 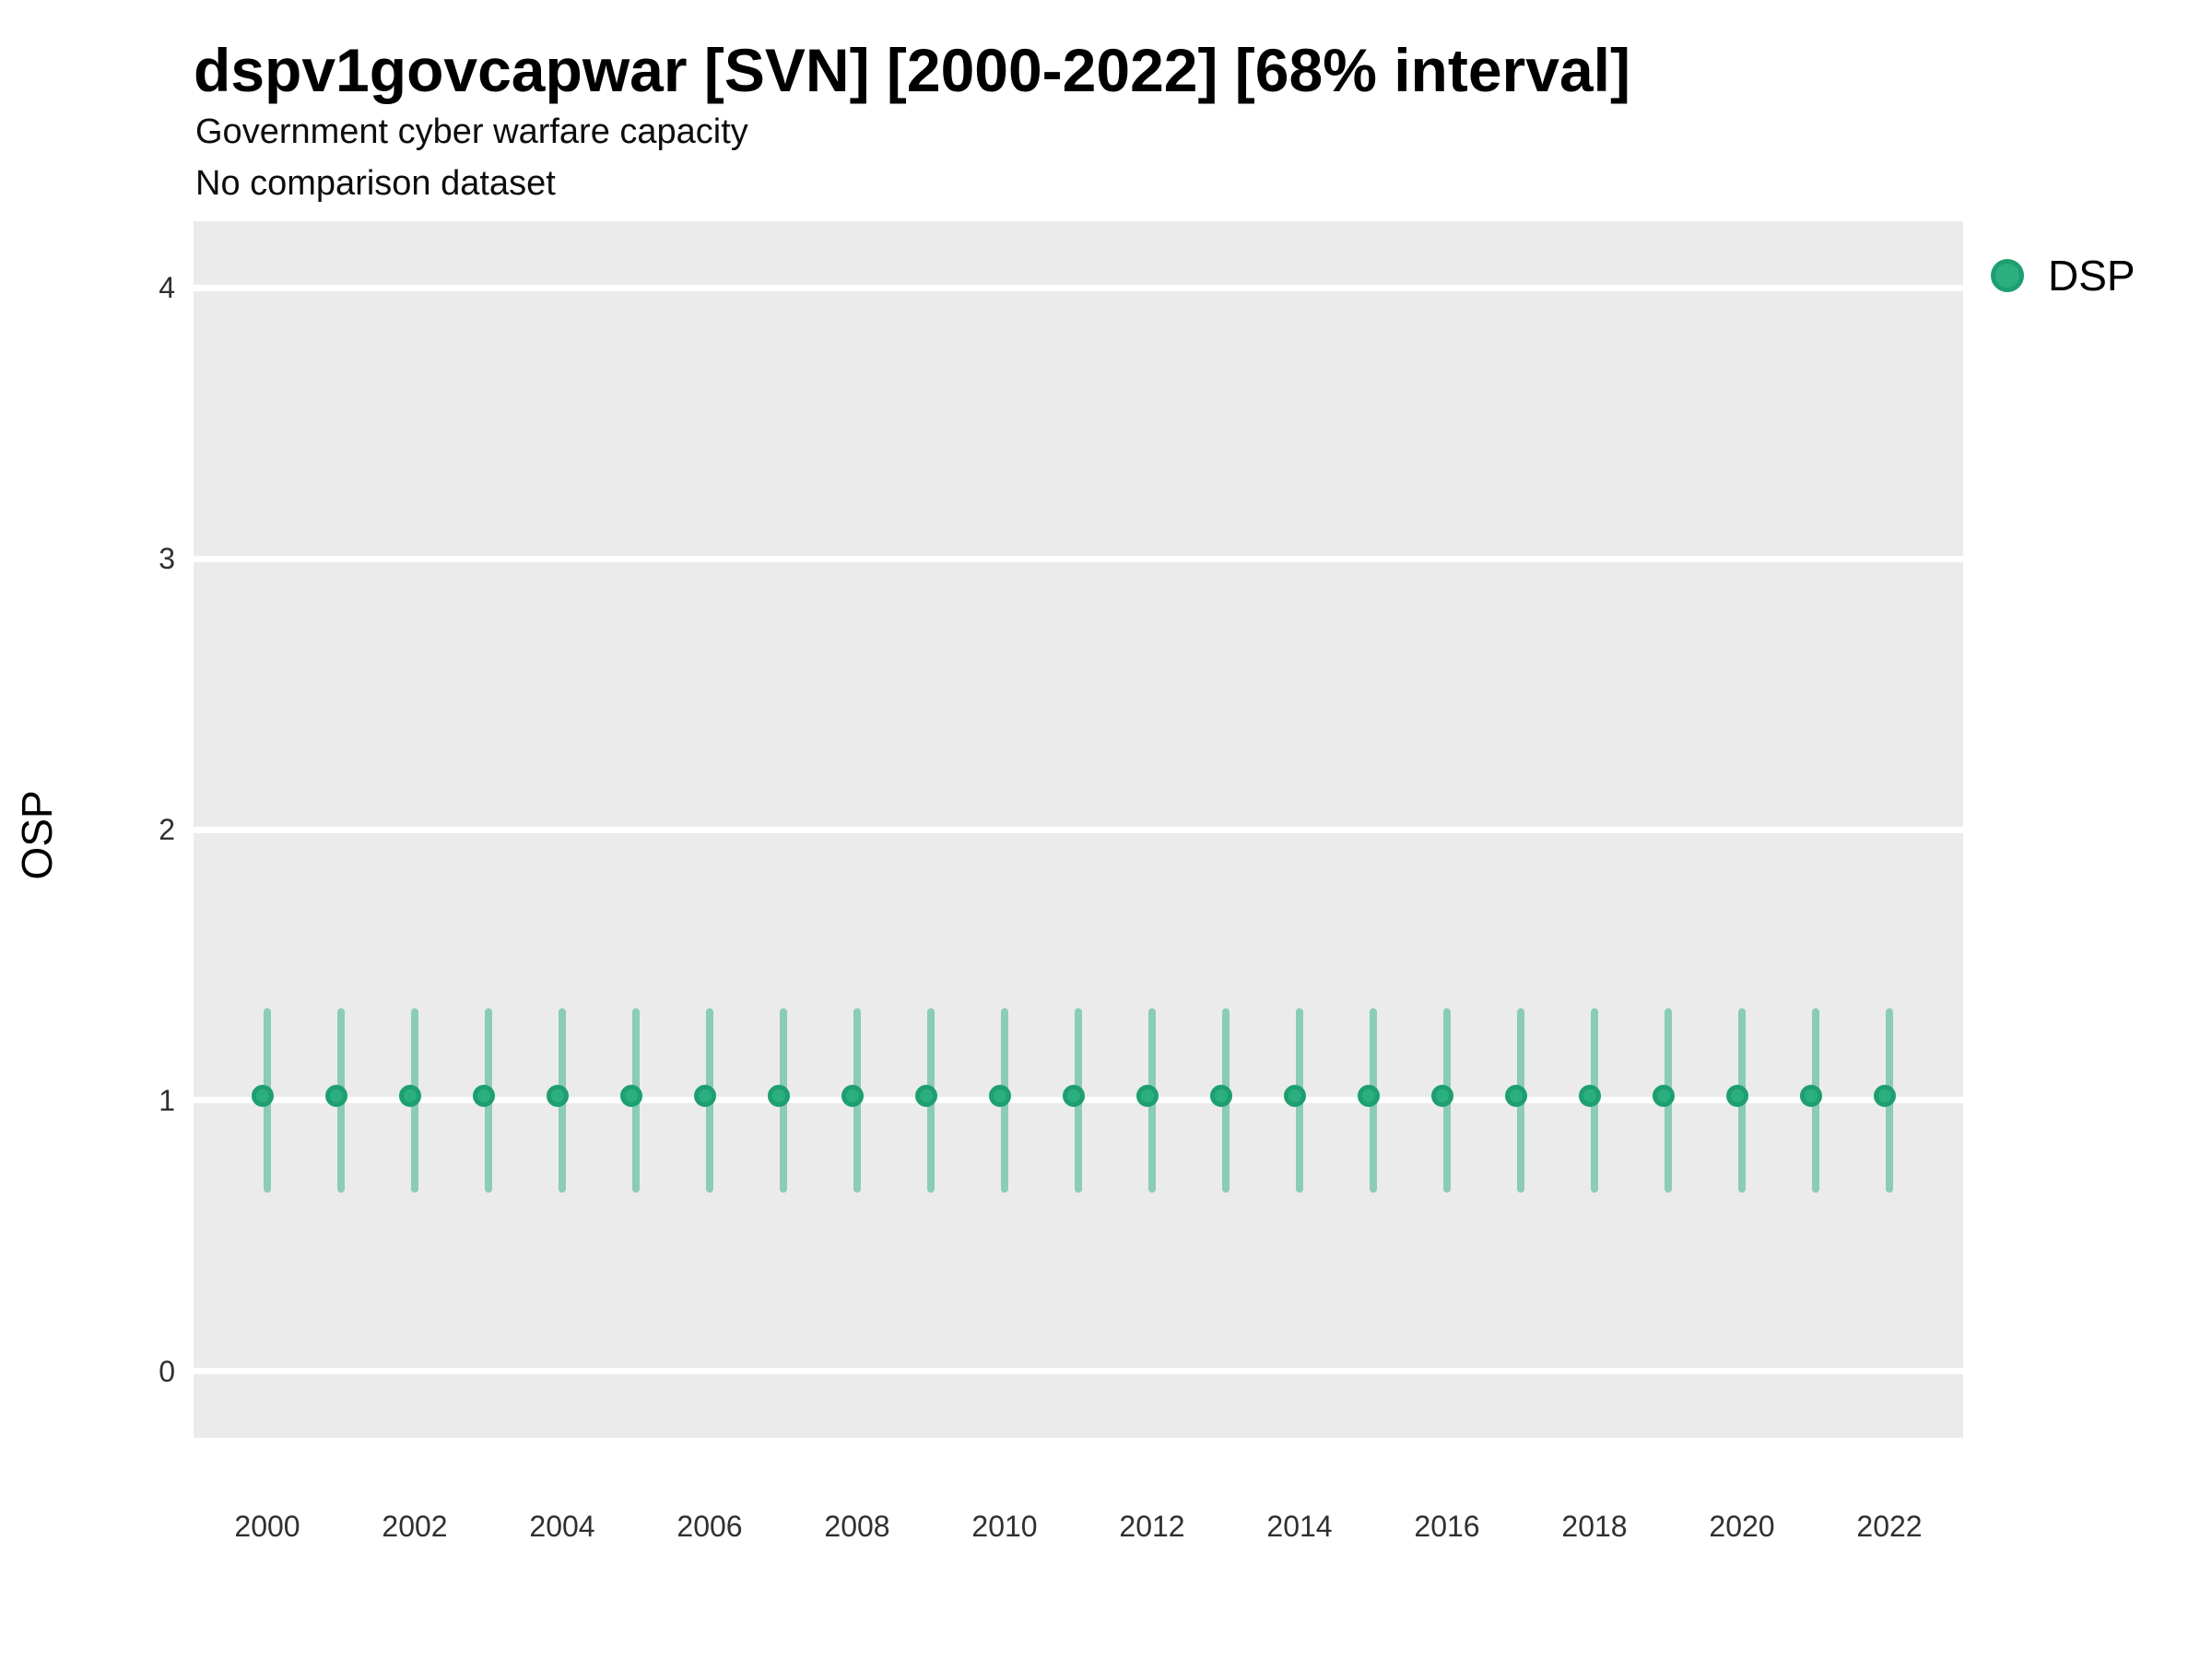 What do you see at coordinates (558, 1095) in the screenshot?
I see `data-point-2004` at bounding box center [558, 1095].